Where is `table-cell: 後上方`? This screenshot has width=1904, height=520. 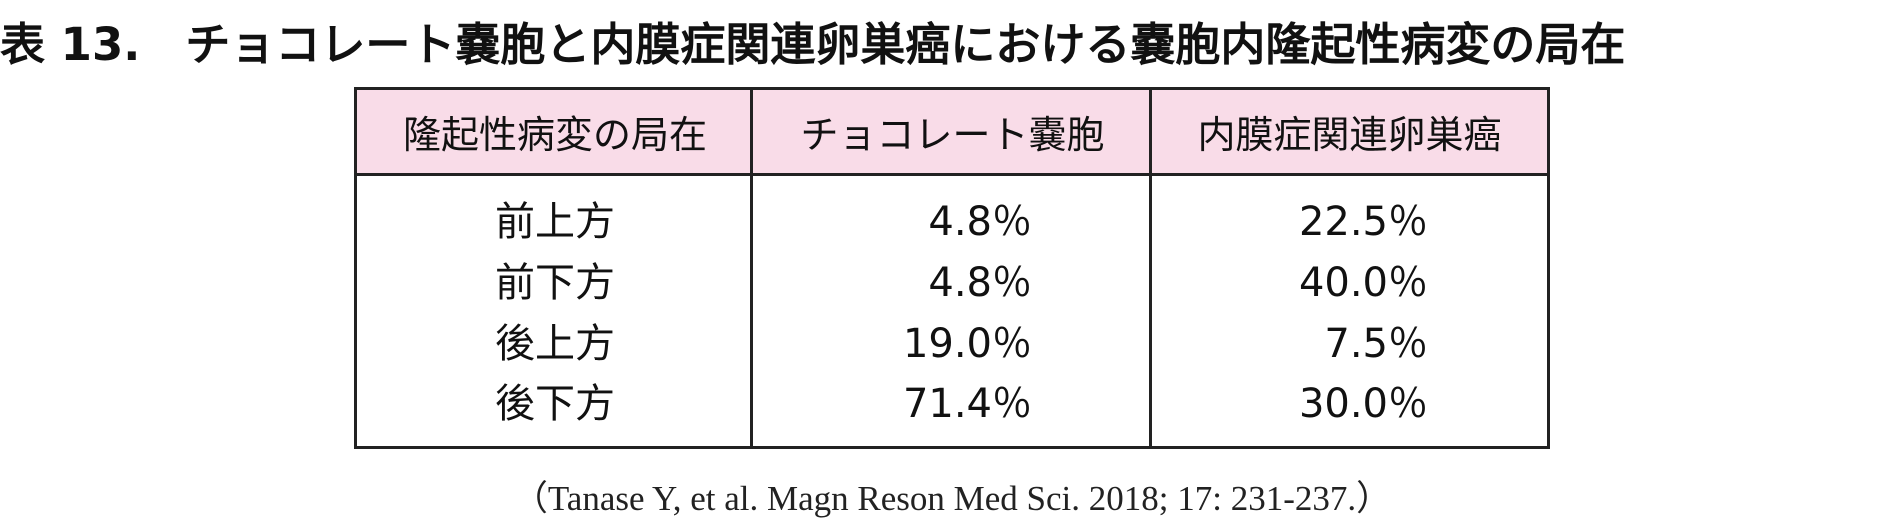 table-cell: 後上方 is located at coordinates (555, 344).